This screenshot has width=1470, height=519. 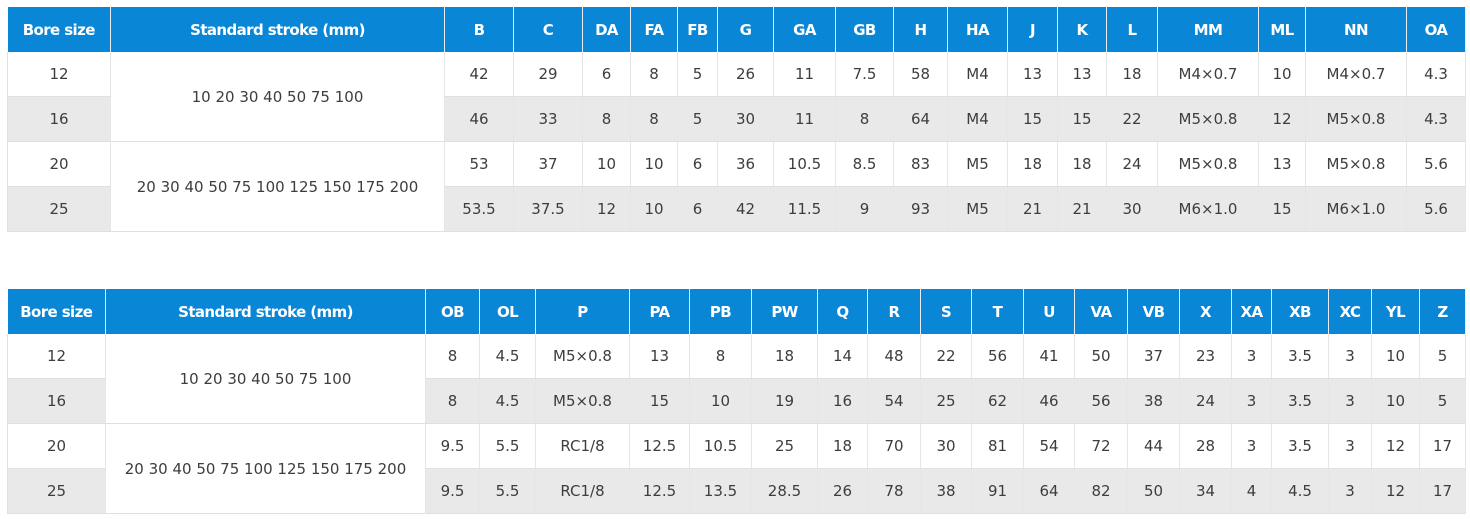 What do you see at coordinates (745, 74) in the screenshot?
I see `dimension-cell: 26` at bounding box center [745, 74].